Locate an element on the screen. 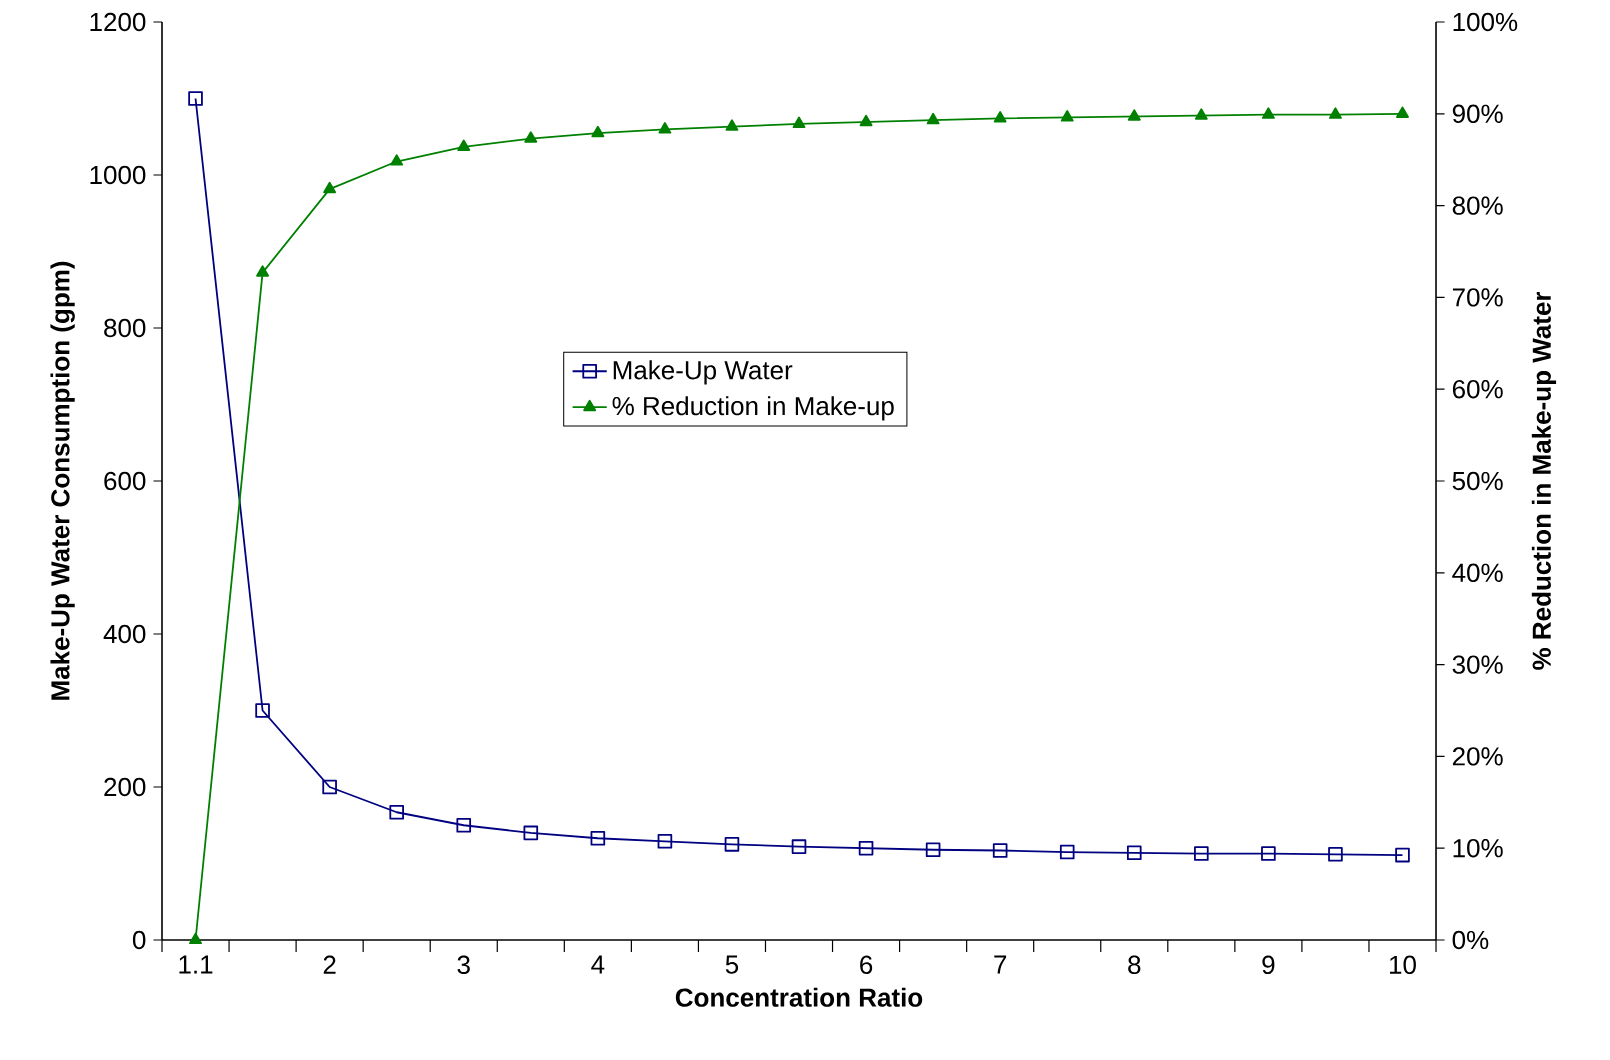  x-tick-label: 4 is located at coordinates (598, 964).